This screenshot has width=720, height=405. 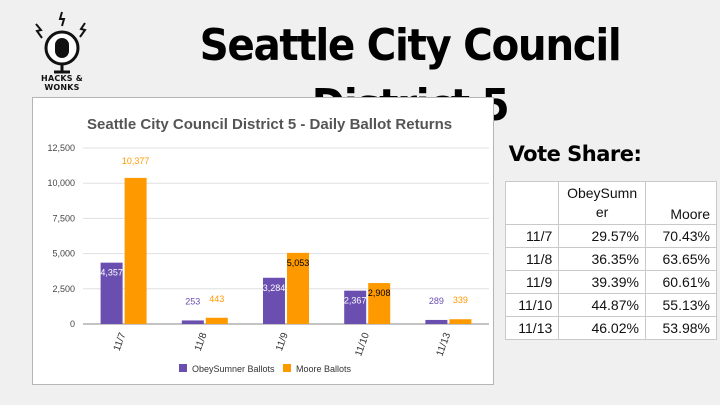 I want to click on x-tick-label: 11/8, so click(x=201, y=342).